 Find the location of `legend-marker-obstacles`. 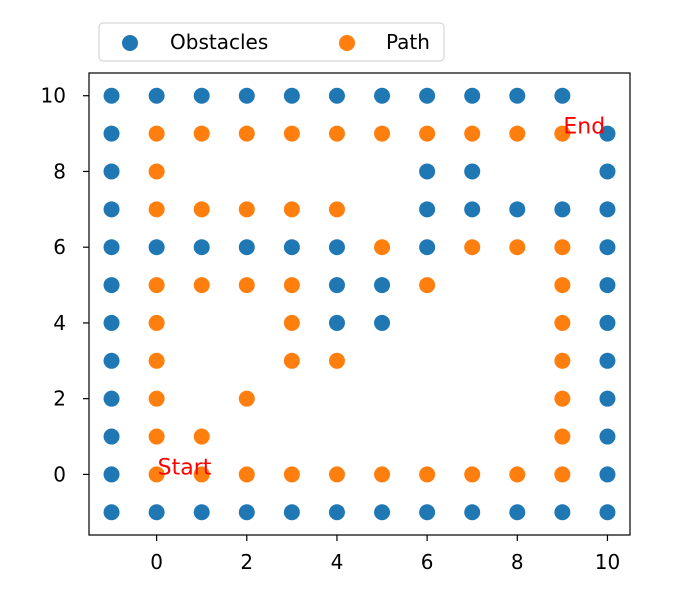

legend-marker-obstacles is located at coordinates (130, 43).